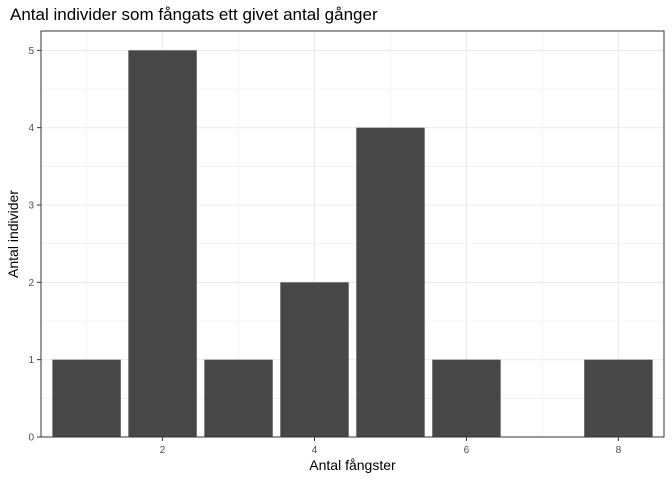 This screenshot has height=480, width=672. What do you see at coordinates (31, 438) in the screenshot?
I see `y-tick-label: 0` at bounding box center [31, 438].